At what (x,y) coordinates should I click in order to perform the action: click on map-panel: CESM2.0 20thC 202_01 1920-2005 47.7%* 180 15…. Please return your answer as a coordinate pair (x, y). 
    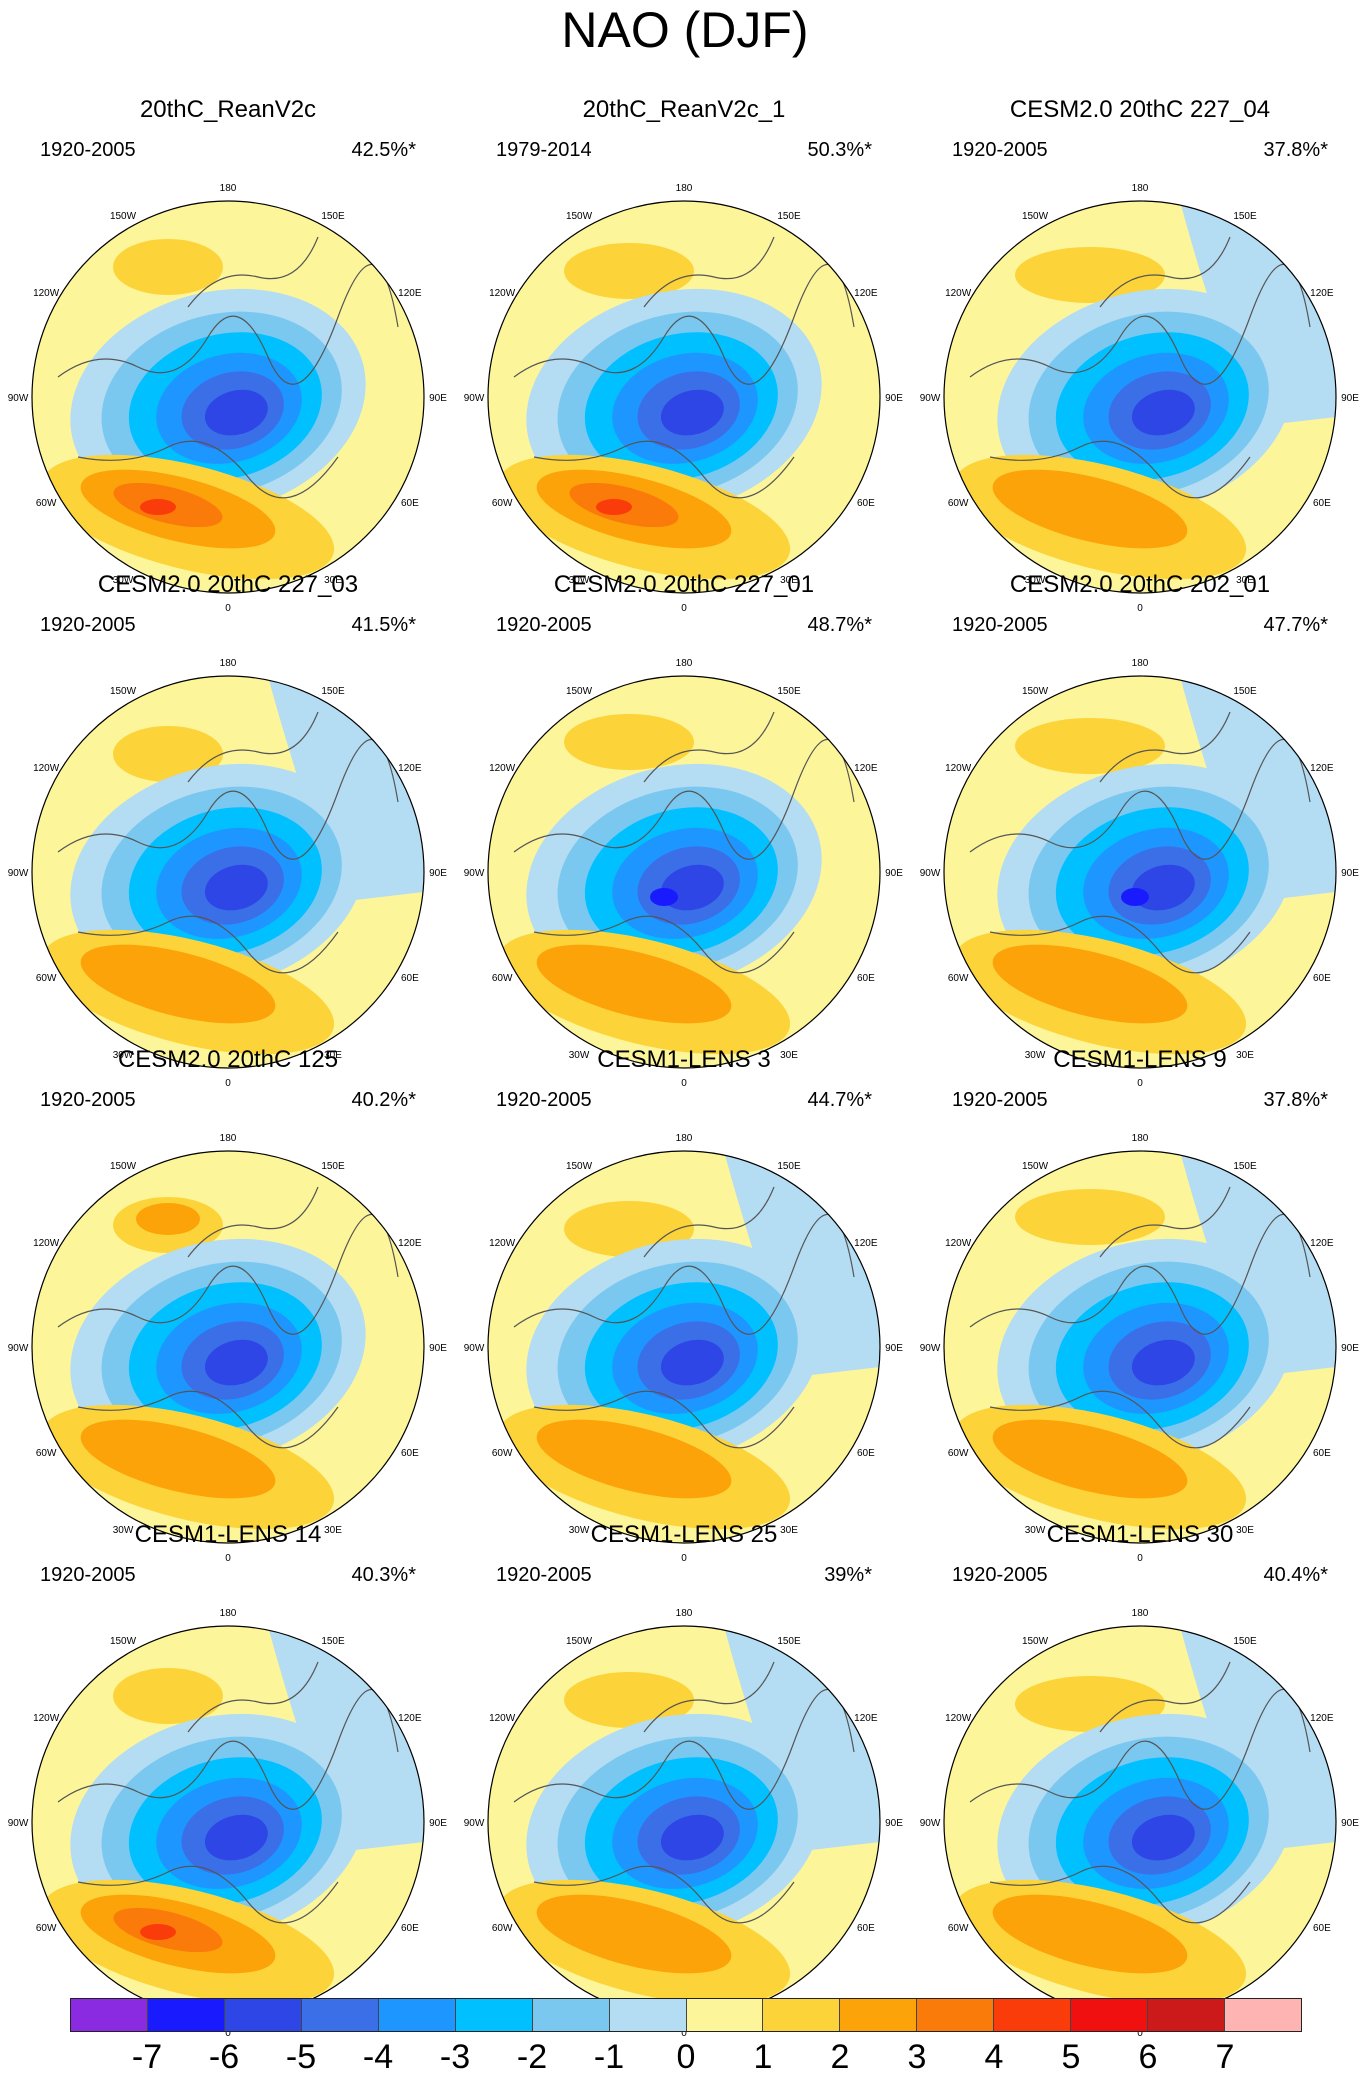
    Looking at the image, I should click on (1140, 830).